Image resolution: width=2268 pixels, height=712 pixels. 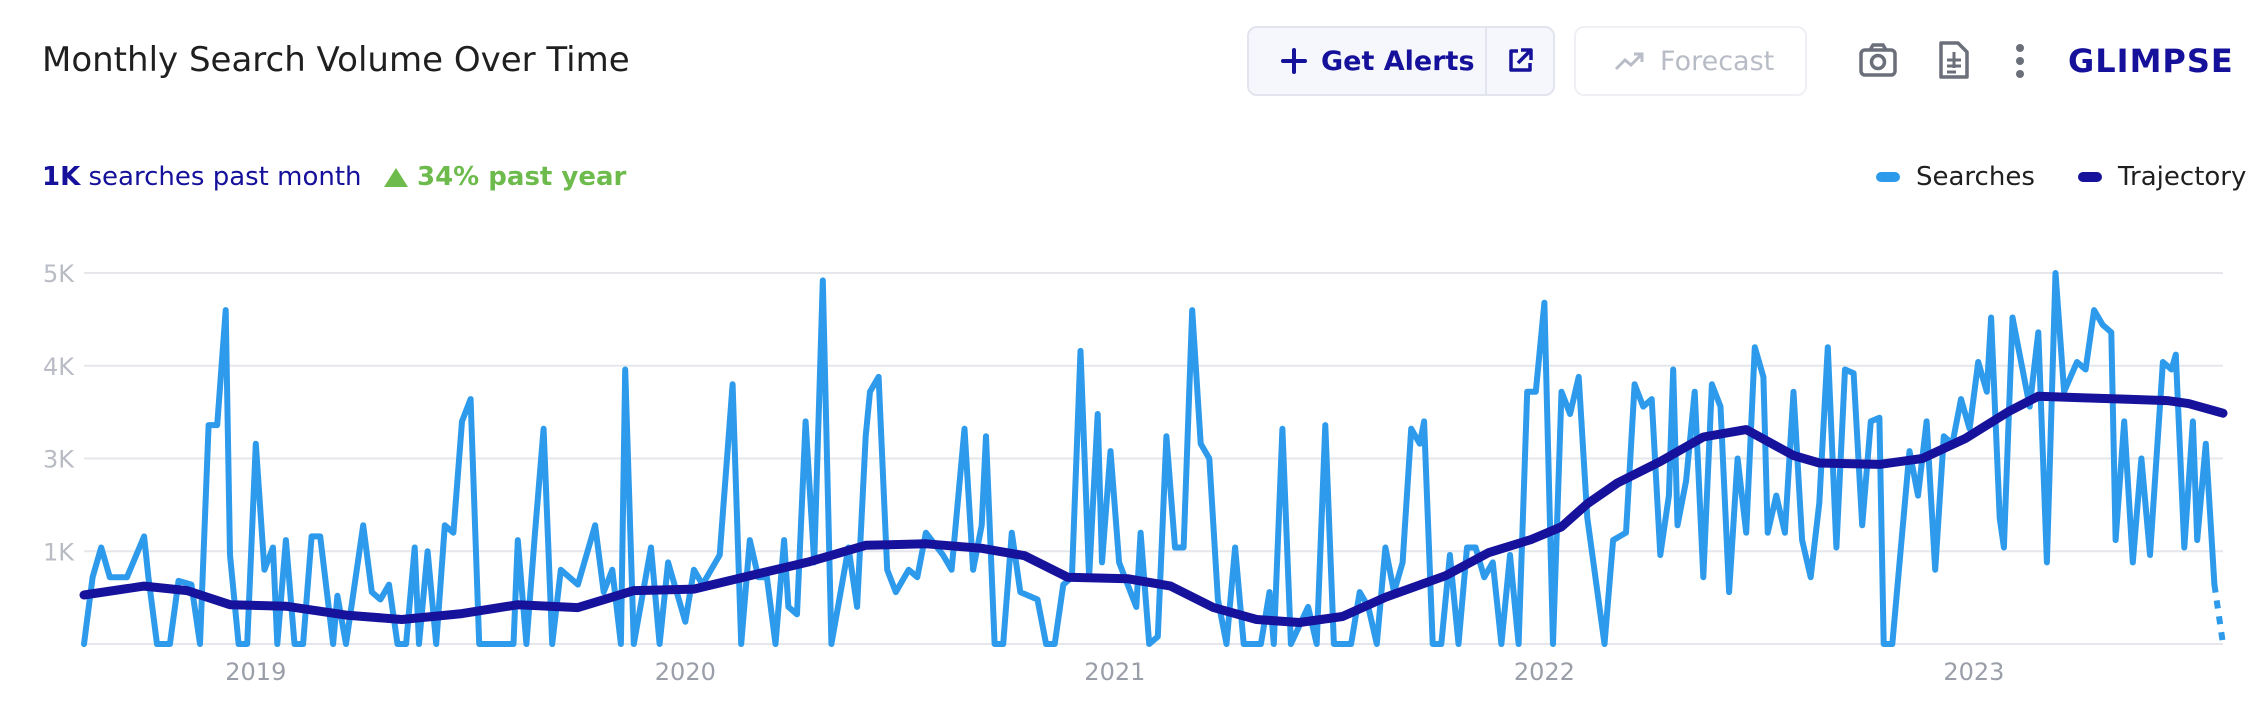 I want to click on plus-icon, so click(x=1294, y=61).